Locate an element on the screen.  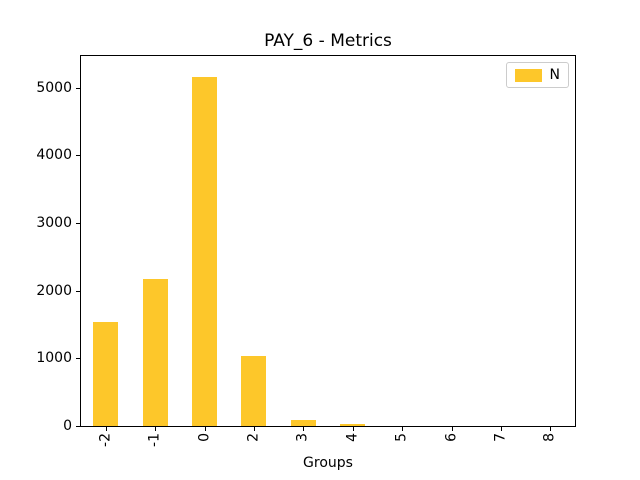
x-tick-label: 5 is located at coordinates (401, 437).